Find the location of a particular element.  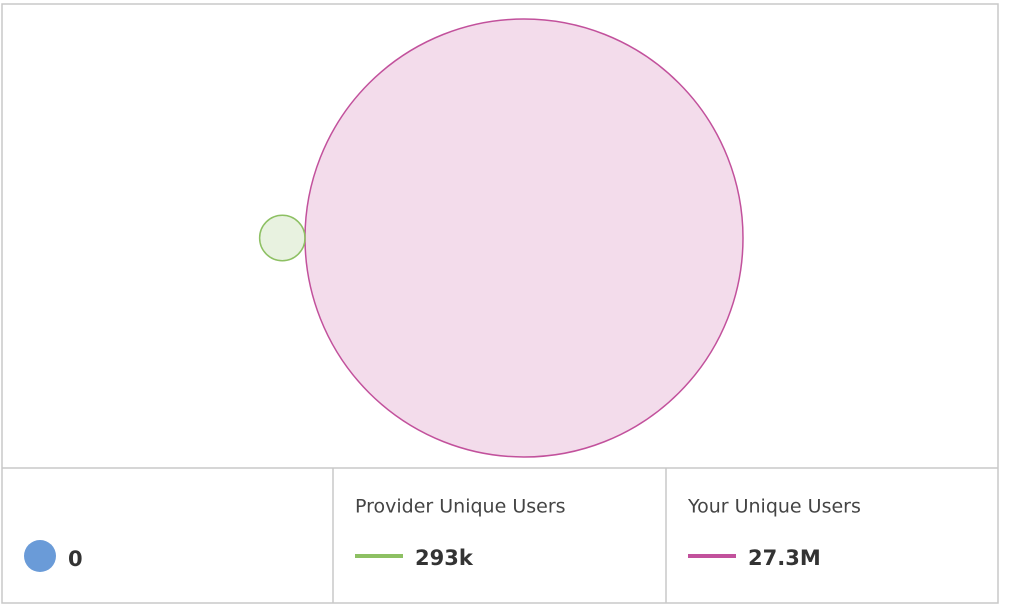

legend-label: Provider Unique Users is located at coordinates (460, 507).